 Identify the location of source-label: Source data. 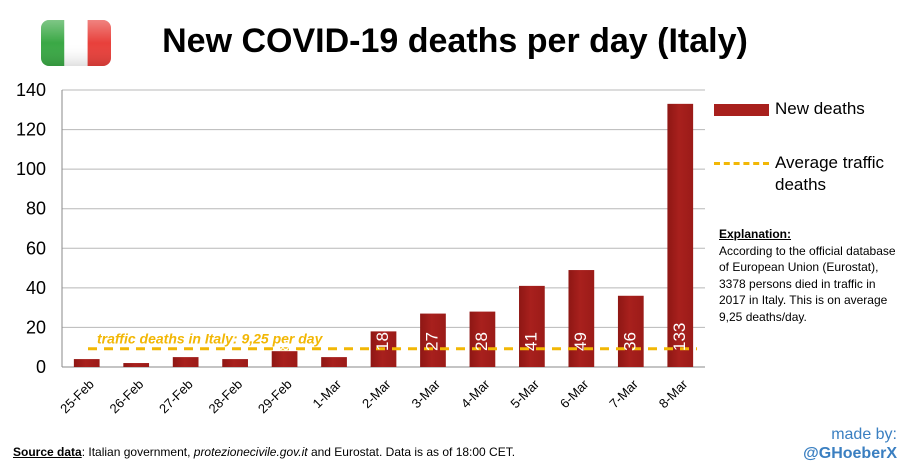
(47, 452).